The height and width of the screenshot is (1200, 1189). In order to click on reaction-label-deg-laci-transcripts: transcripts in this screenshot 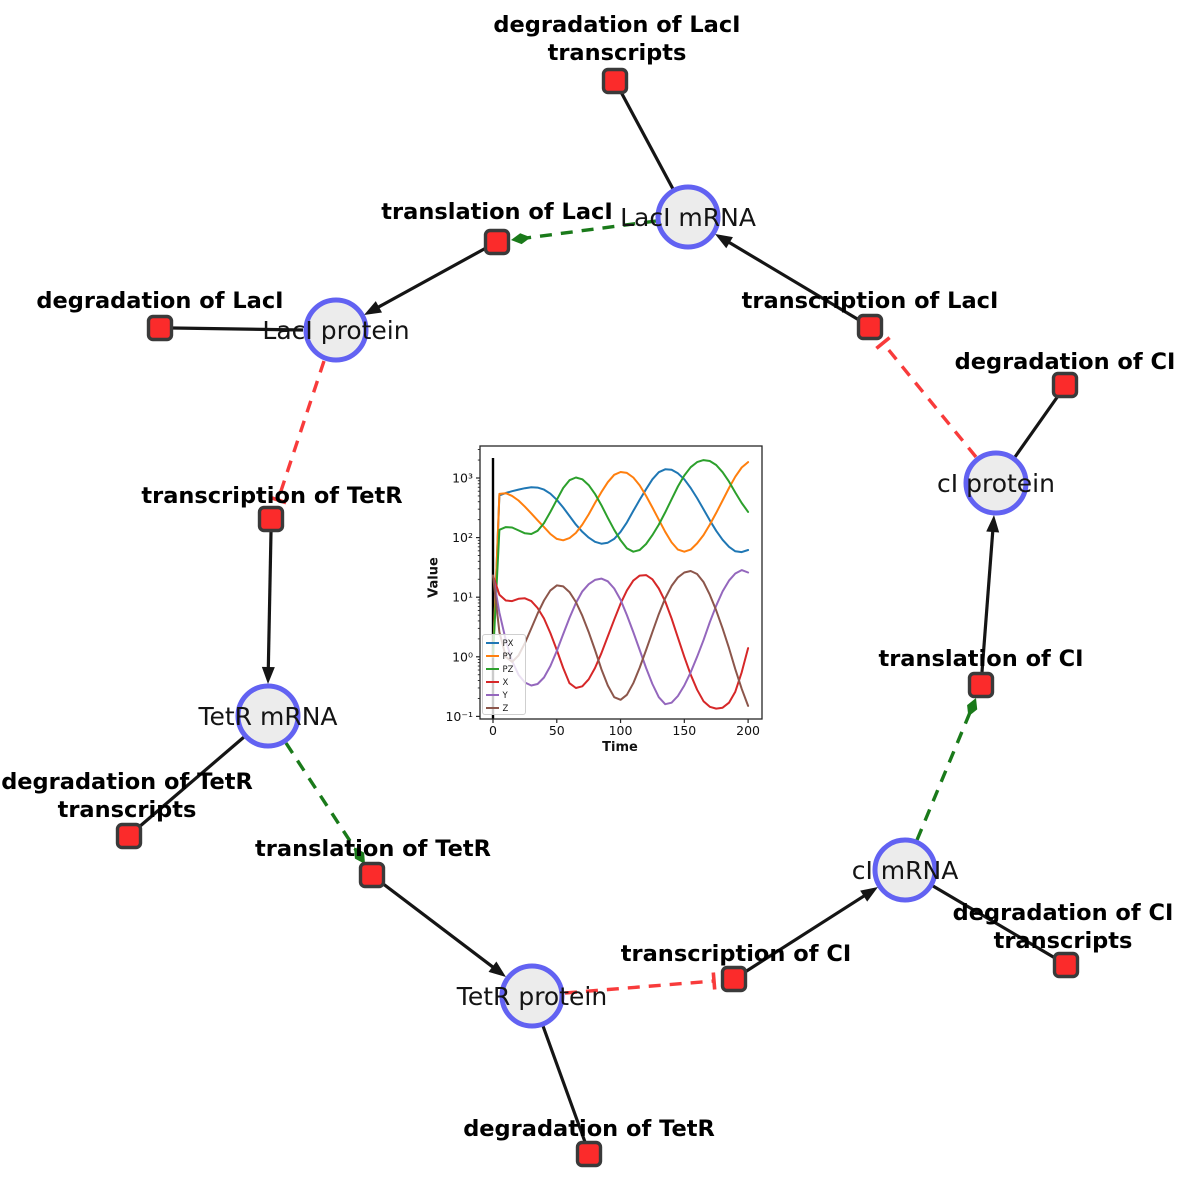, I will do `click(617, 53)`.